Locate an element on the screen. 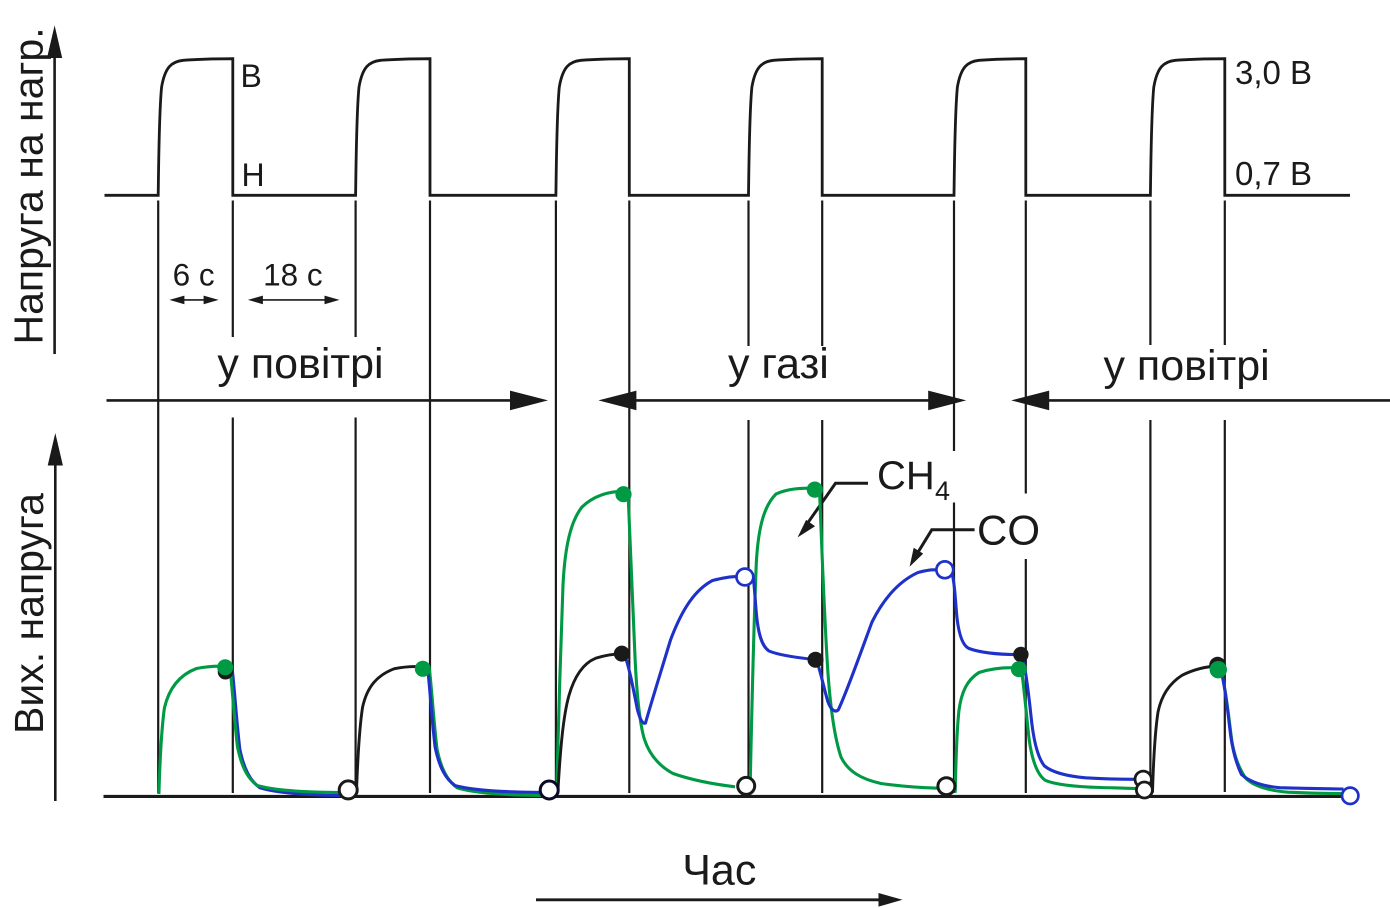 This screenshot has width=1390, height=908. svg-text: CO is located at coordinates (1008, 530).